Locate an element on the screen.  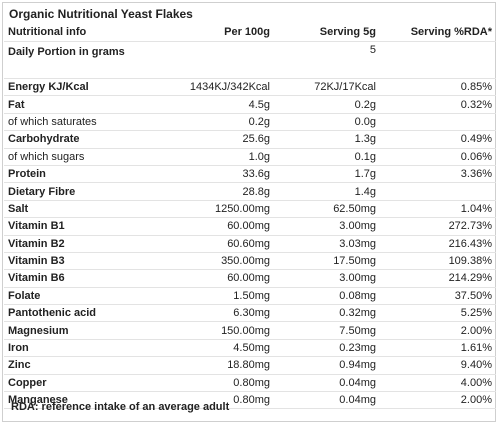
daily-portion-per100 is located at coordinates (207, 60).